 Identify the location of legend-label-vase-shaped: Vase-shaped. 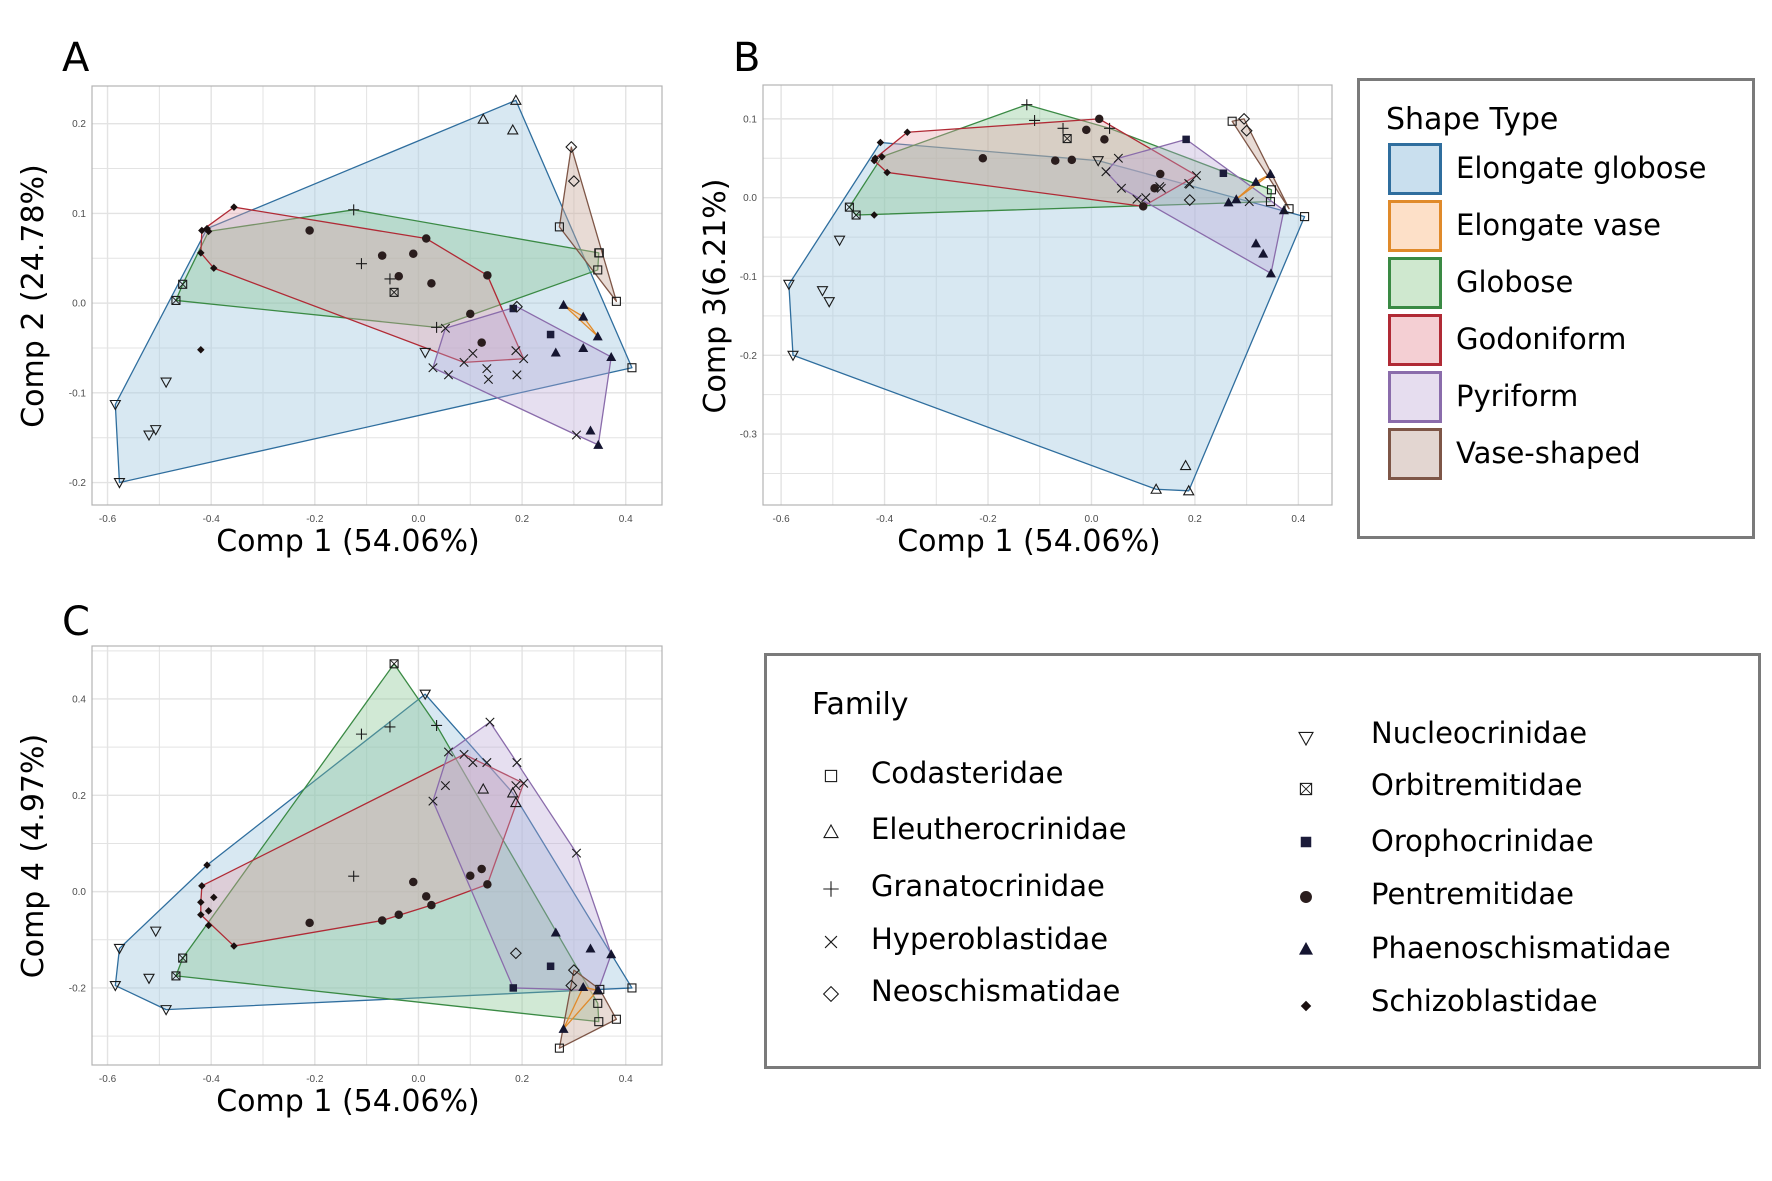
(1548, 453).